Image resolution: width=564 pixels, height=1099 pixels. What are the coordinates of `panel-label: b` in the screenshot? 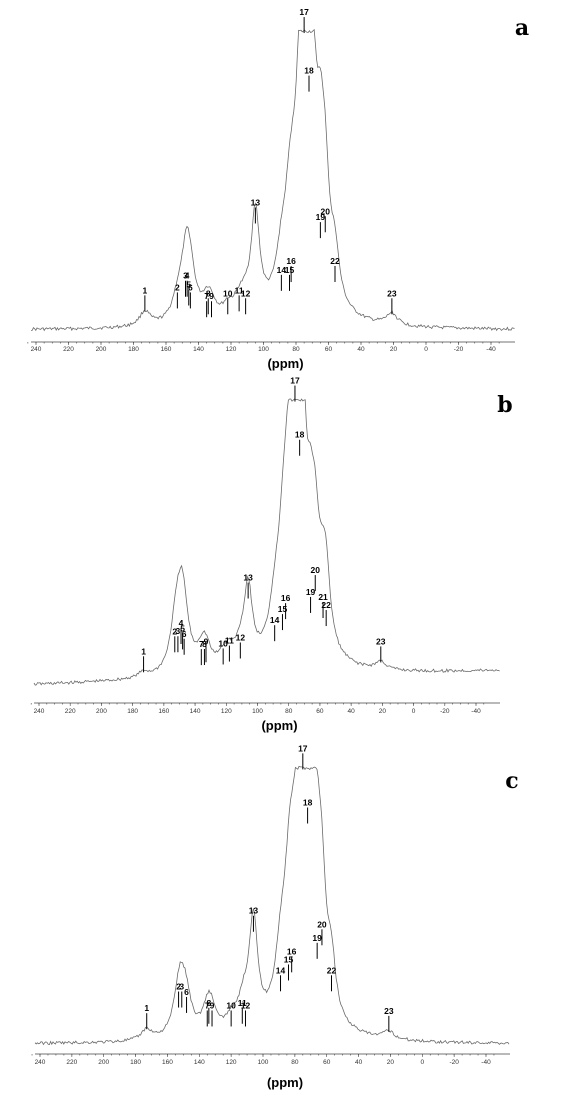 It's located at (504, 405).